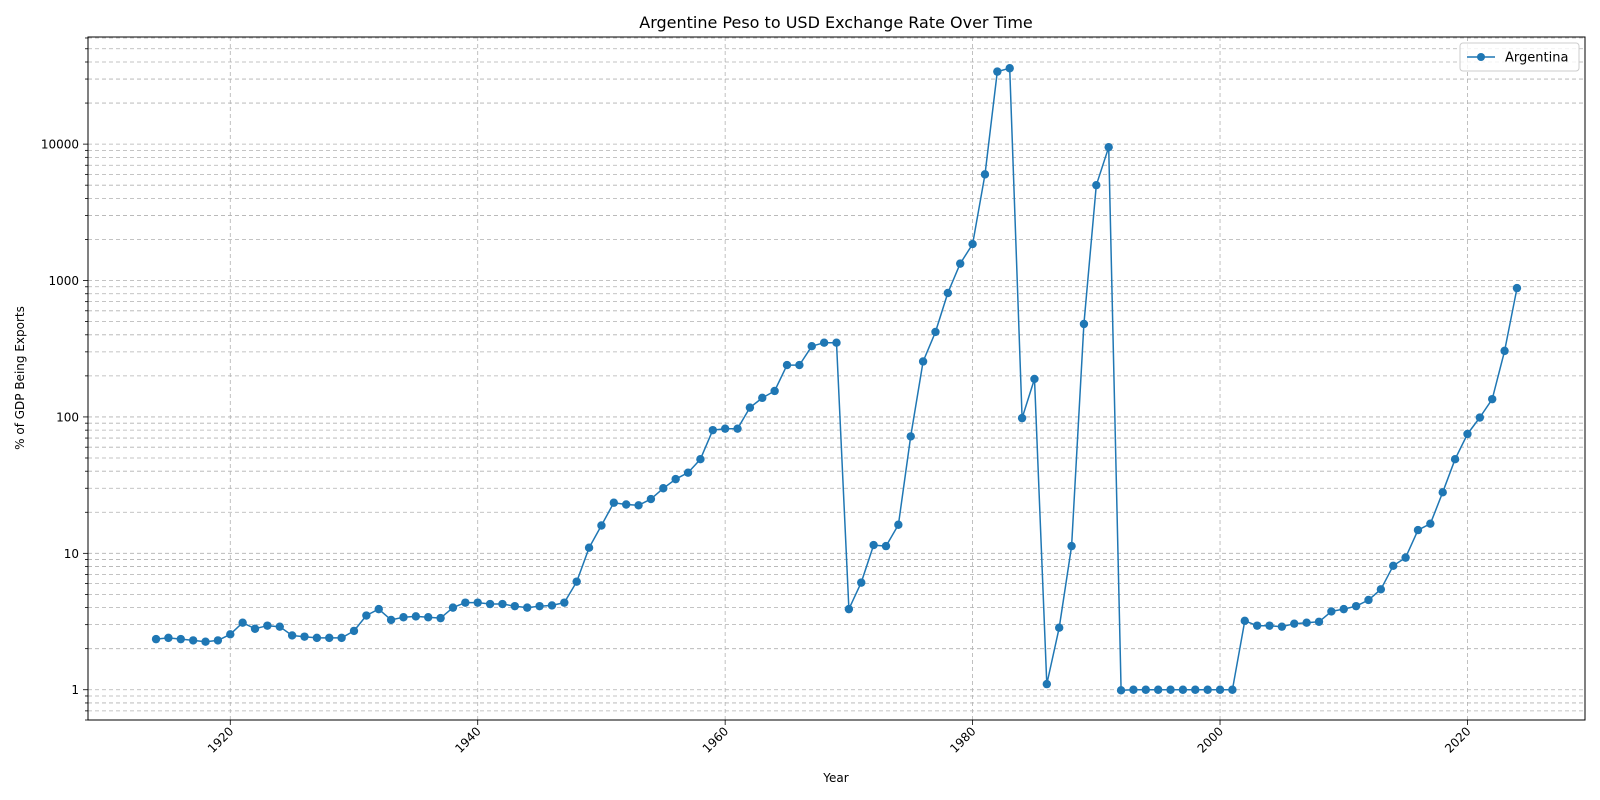  What do you see at coordinates (64, 379) in the screenshot?
I see `y-axis-ticks: 1 10 100 1000 10000` at bounding box center [64, 379].